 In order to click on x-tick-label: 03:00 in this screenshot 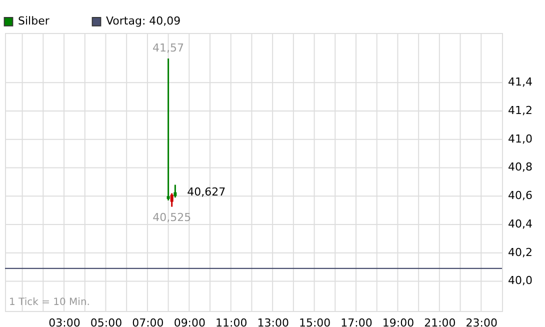, I will do `click(64, 321)`.